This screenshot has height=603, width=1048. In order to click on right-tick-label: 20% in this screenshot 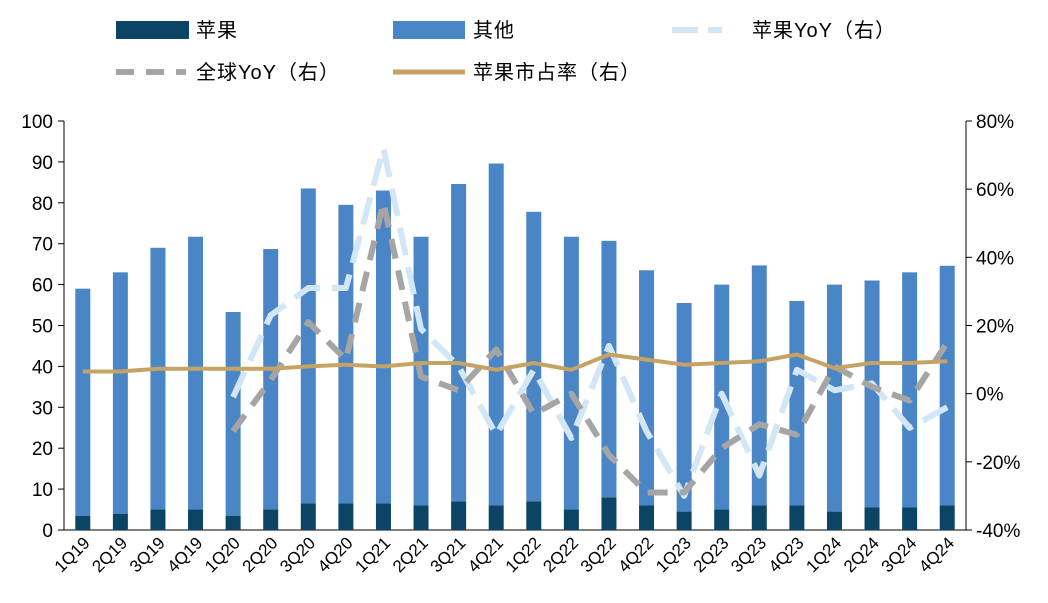, I will do `click(995, 327)`.